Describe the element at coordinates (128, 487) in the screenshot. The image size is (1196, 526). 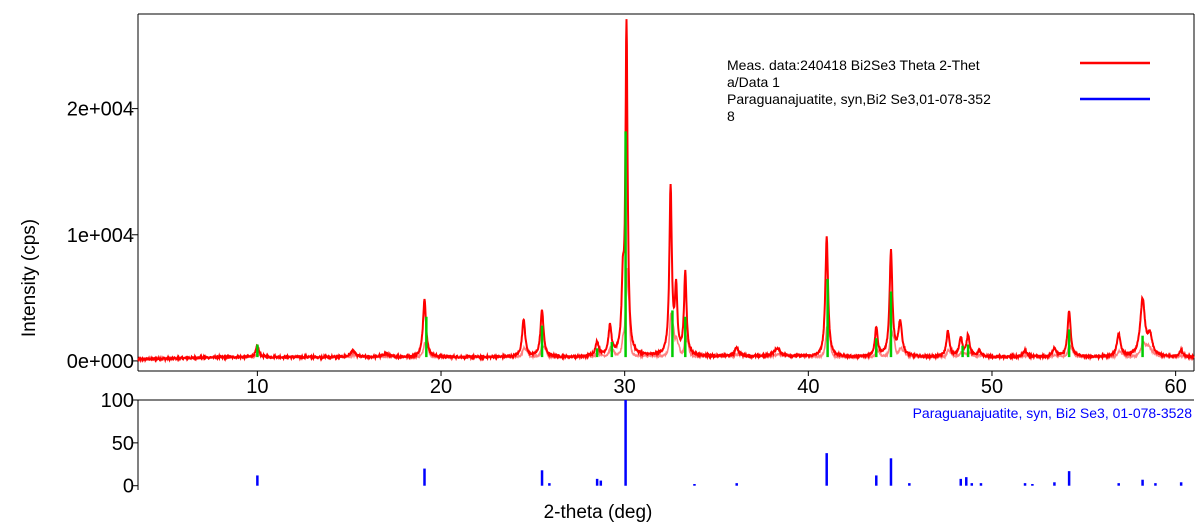
I see `bottom-y-tick-label: 0` at that location.